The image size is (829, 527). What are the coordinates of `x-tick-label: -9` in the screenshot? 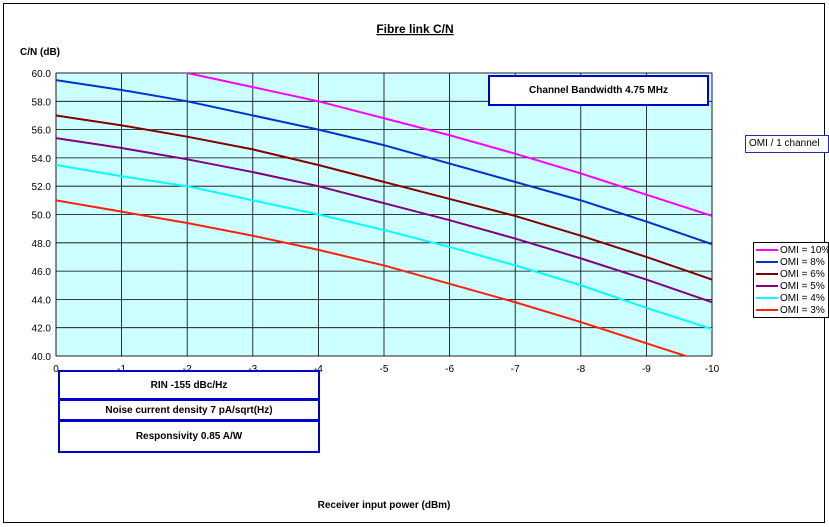 It's located at (646, 369).